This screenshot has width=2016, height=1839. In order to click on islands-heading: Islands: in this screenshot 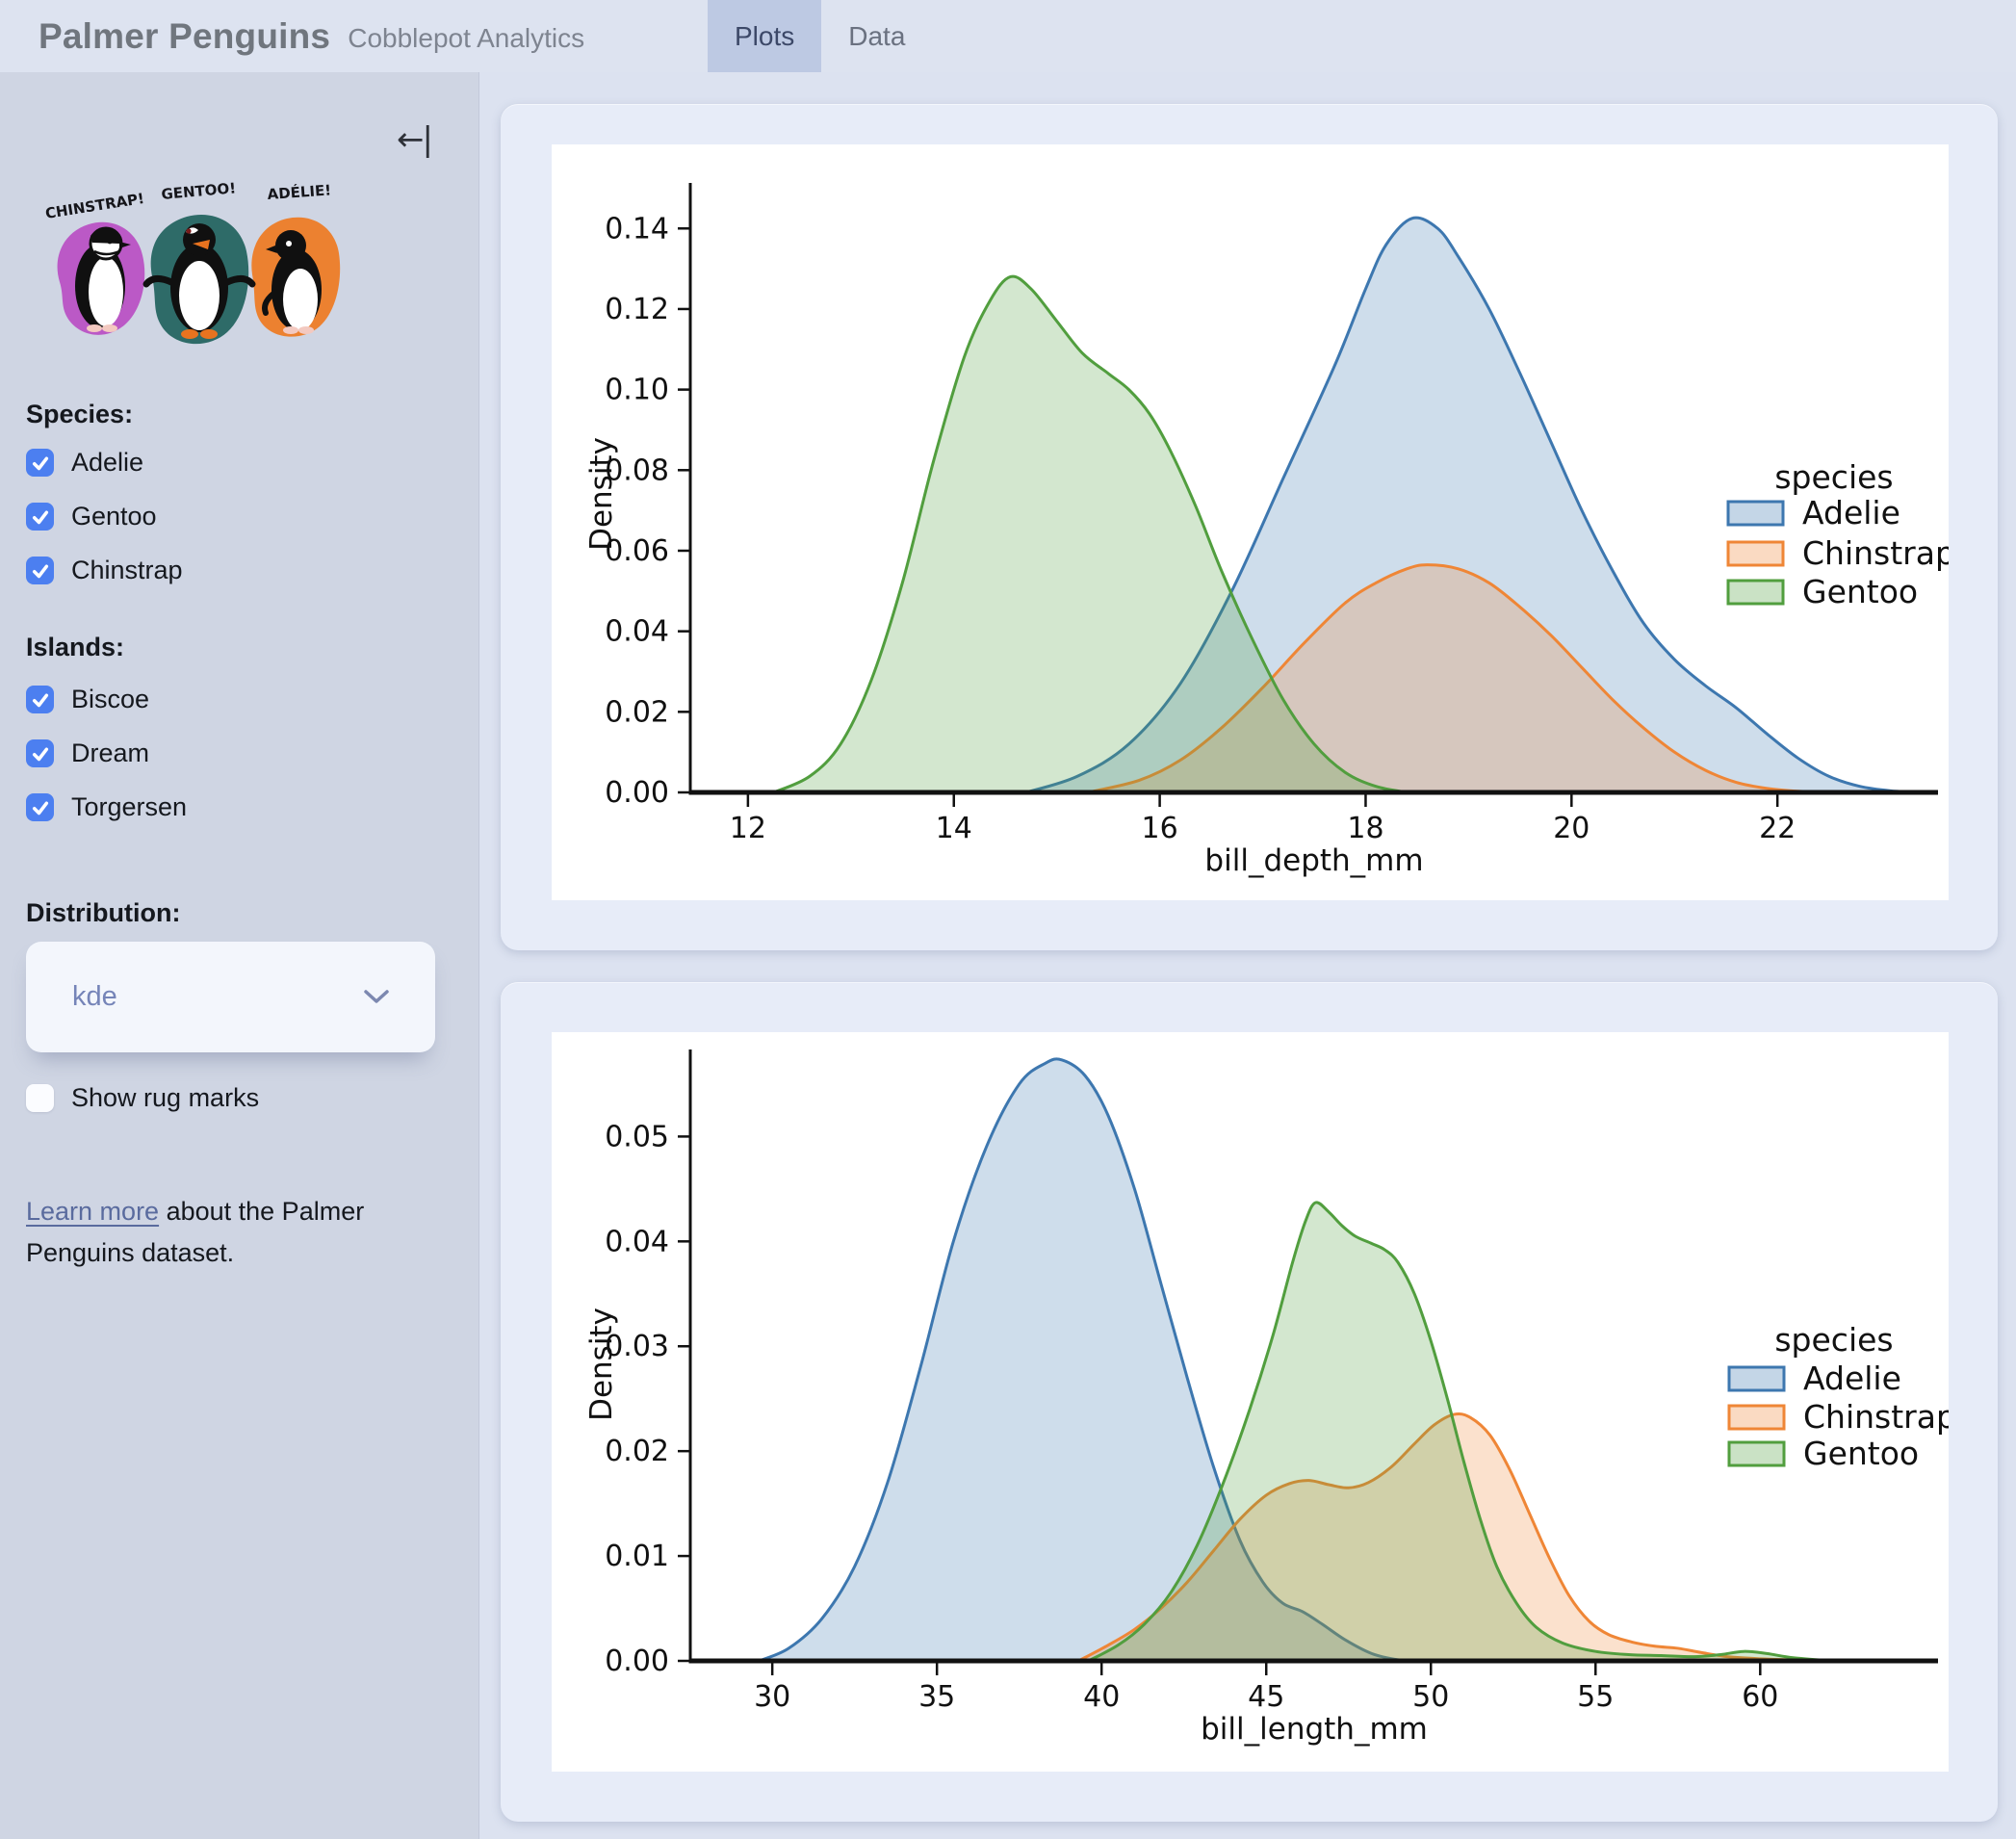, I will do `click(76, 647)`.